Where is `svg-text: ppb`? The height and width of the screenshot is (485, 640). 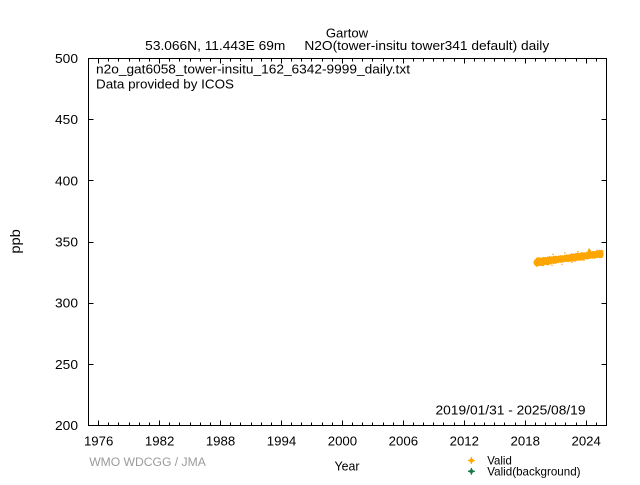
svg-text: ppb is located at coordinates (15, 241).